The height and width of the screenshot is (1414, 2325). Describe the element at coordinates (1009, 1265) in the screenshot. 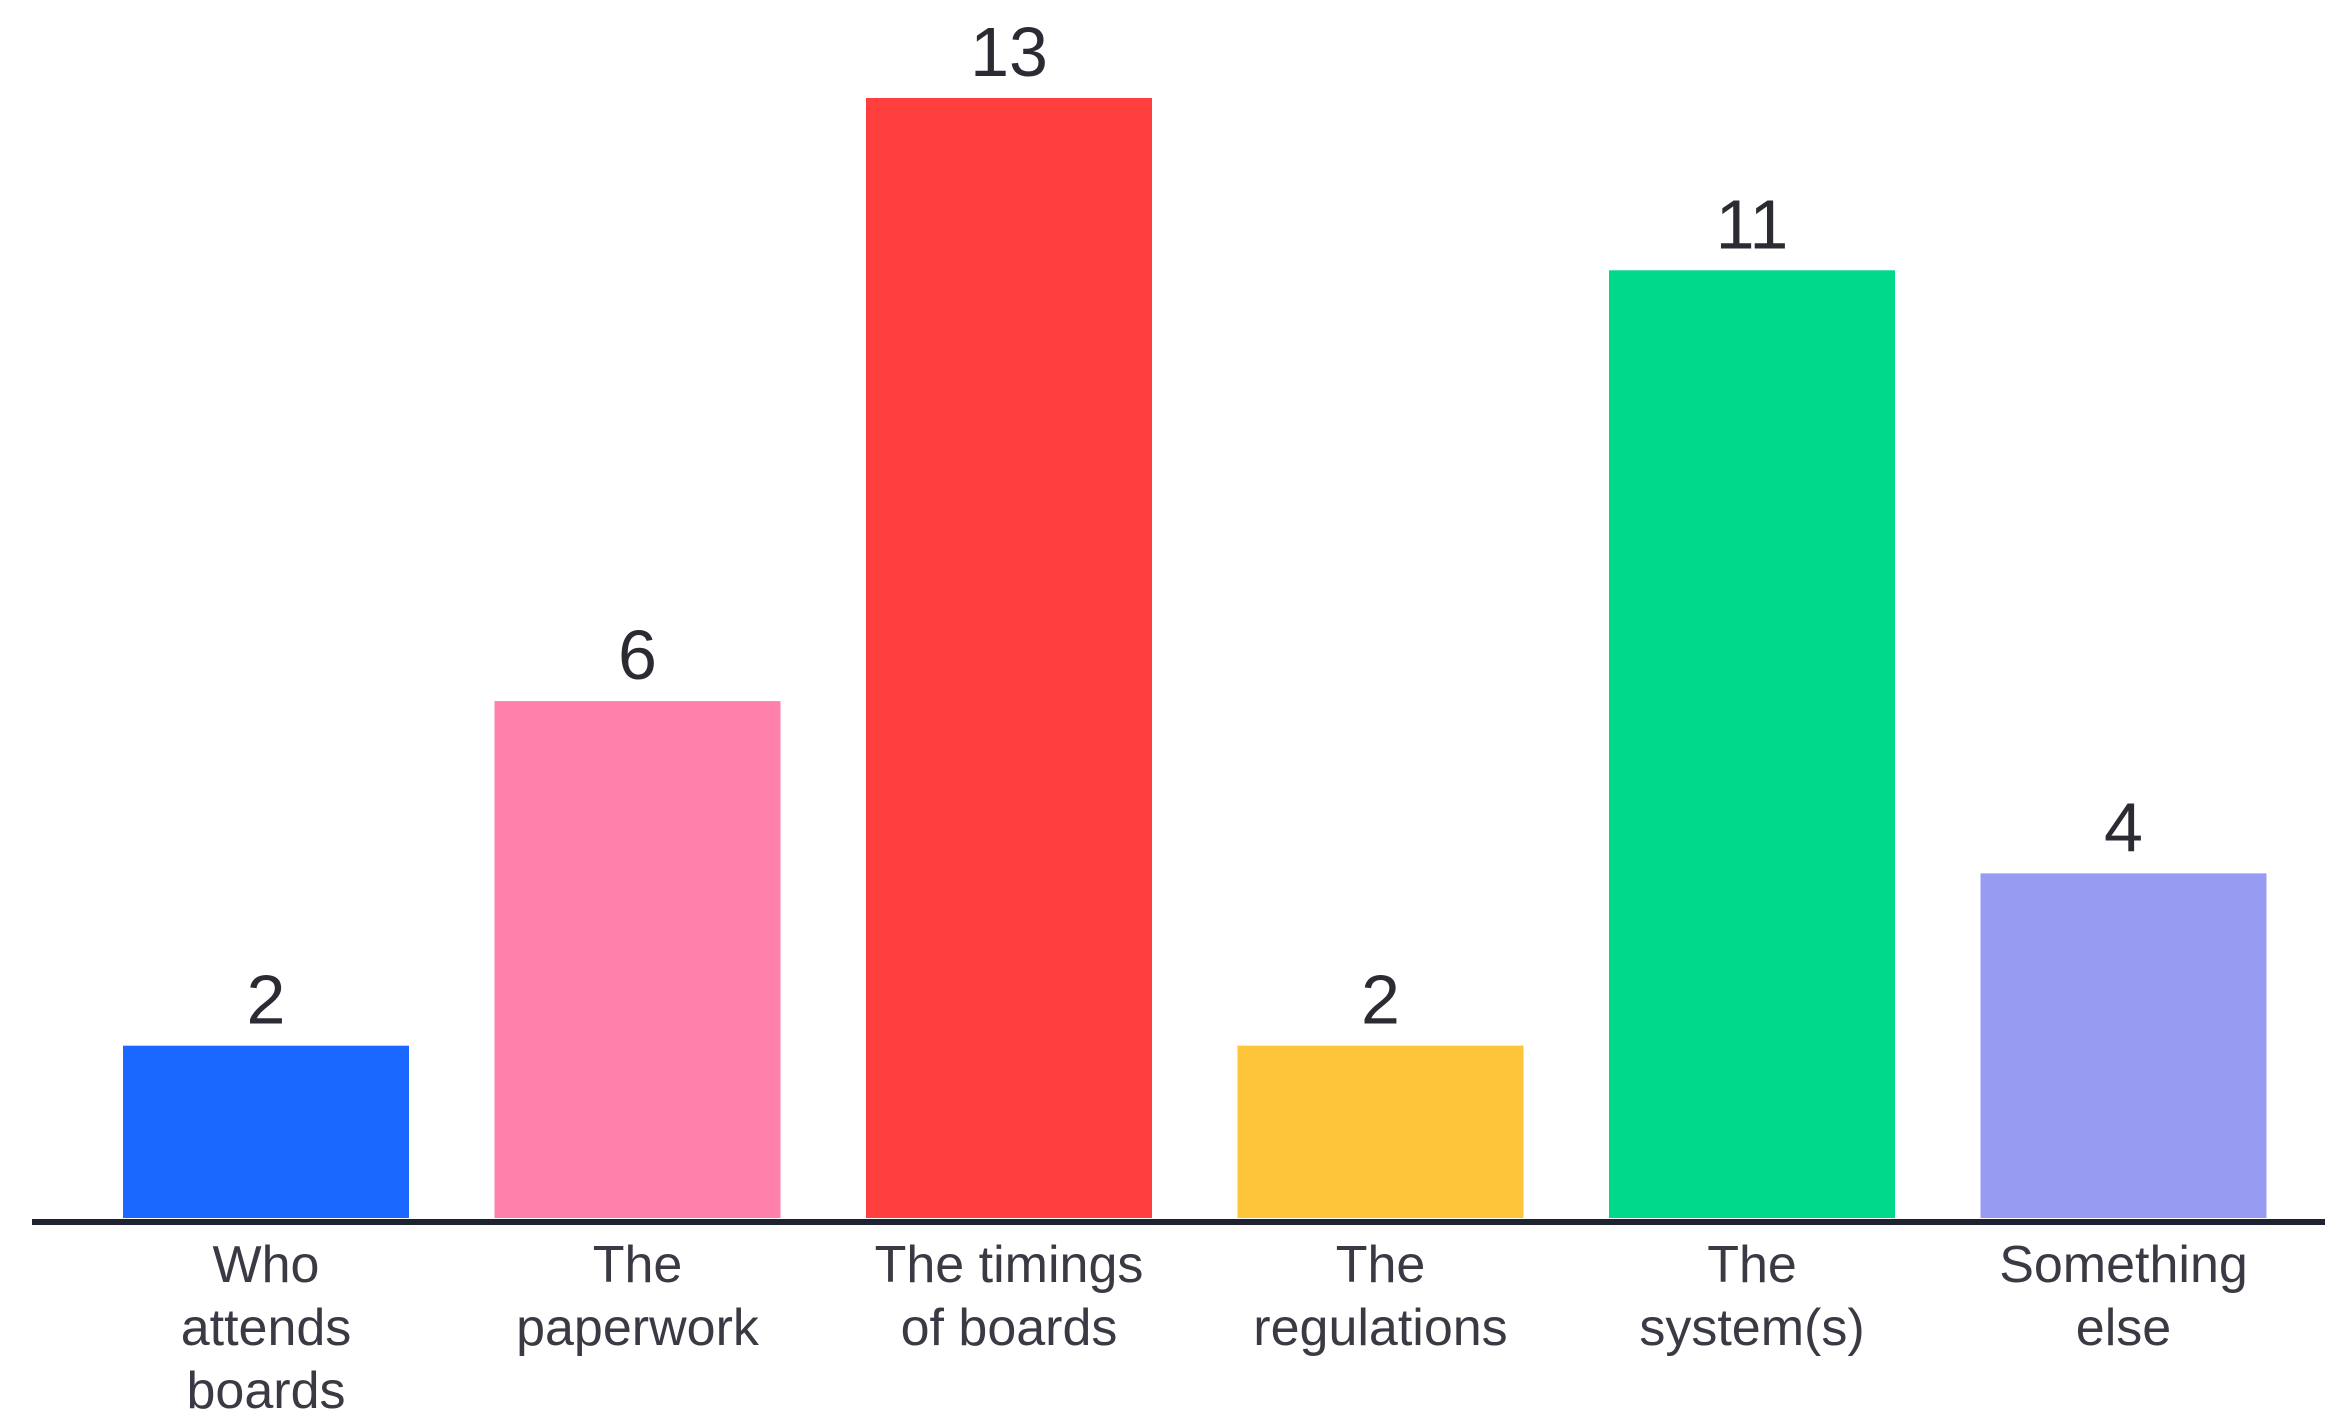

I see `category-label-line: The timings` at that location.